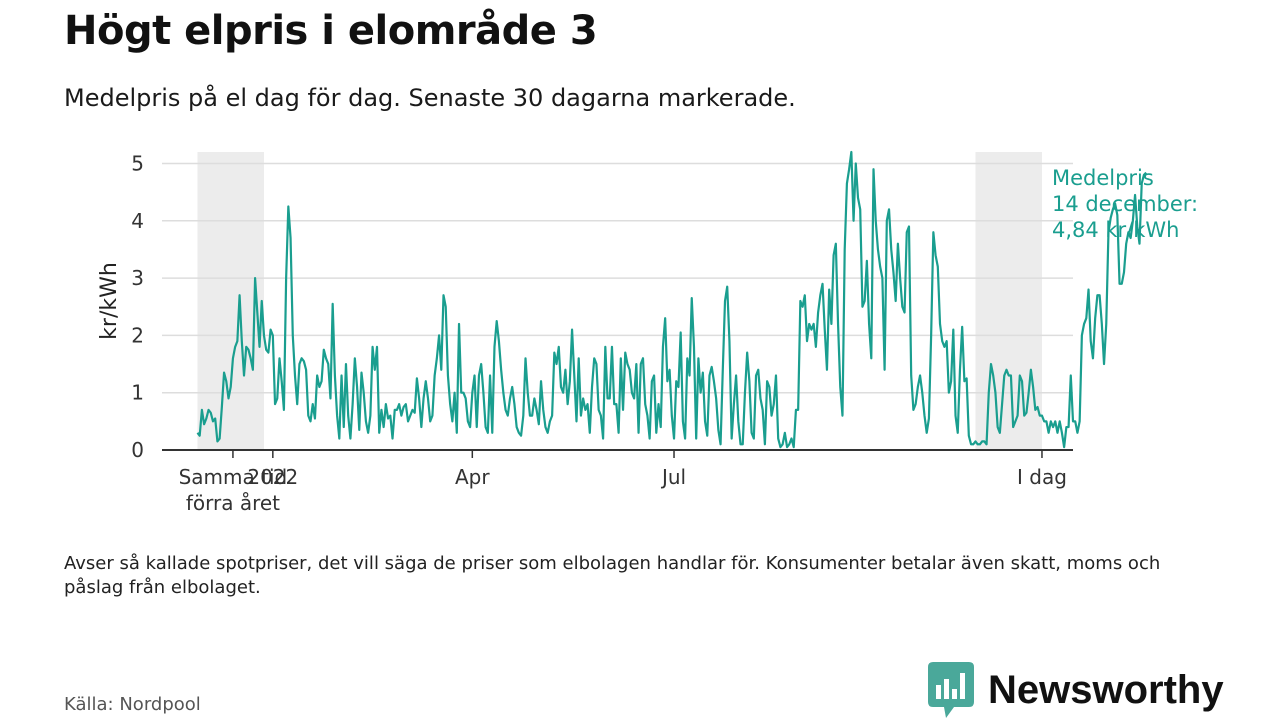 Image resolution: width=1280 pixels, height=720 pixels. I want to click on source-note: Källa: Nordpool, so click(132, 704).